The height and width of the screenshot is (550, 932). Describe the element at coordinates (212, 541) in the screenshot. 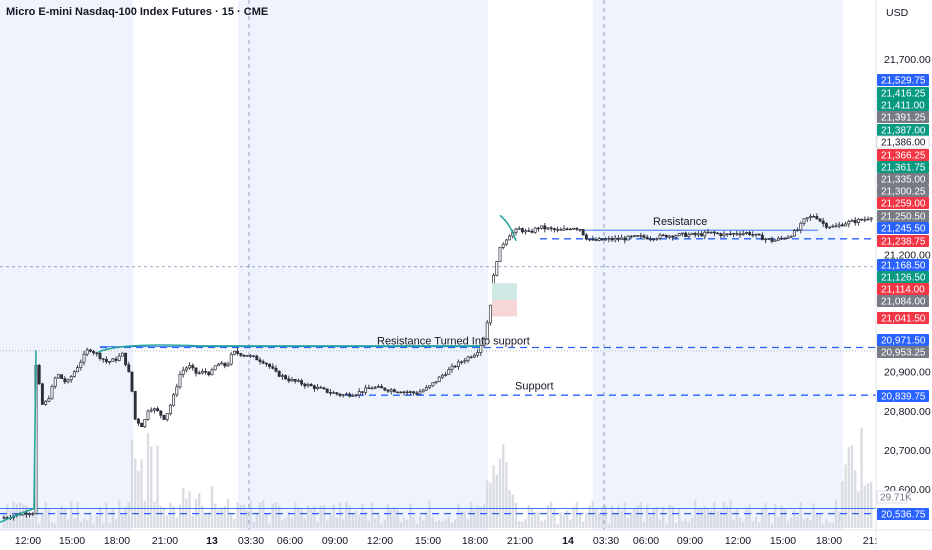

I see `time-tick-label: 13` at that location.